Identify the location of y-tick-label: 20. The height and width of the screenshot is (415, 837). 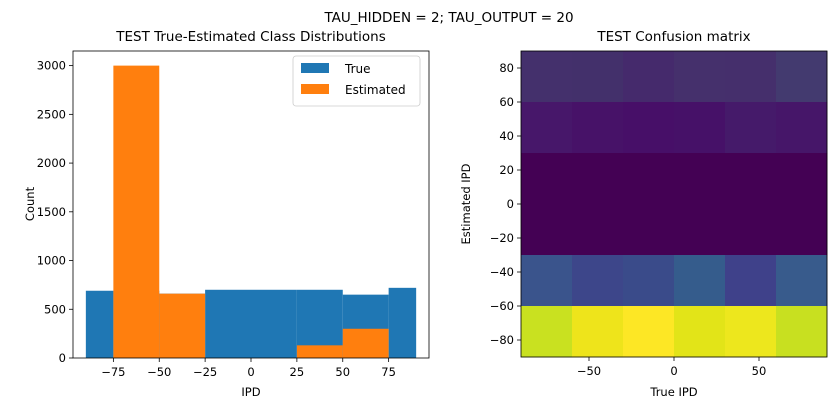
(506, 170).